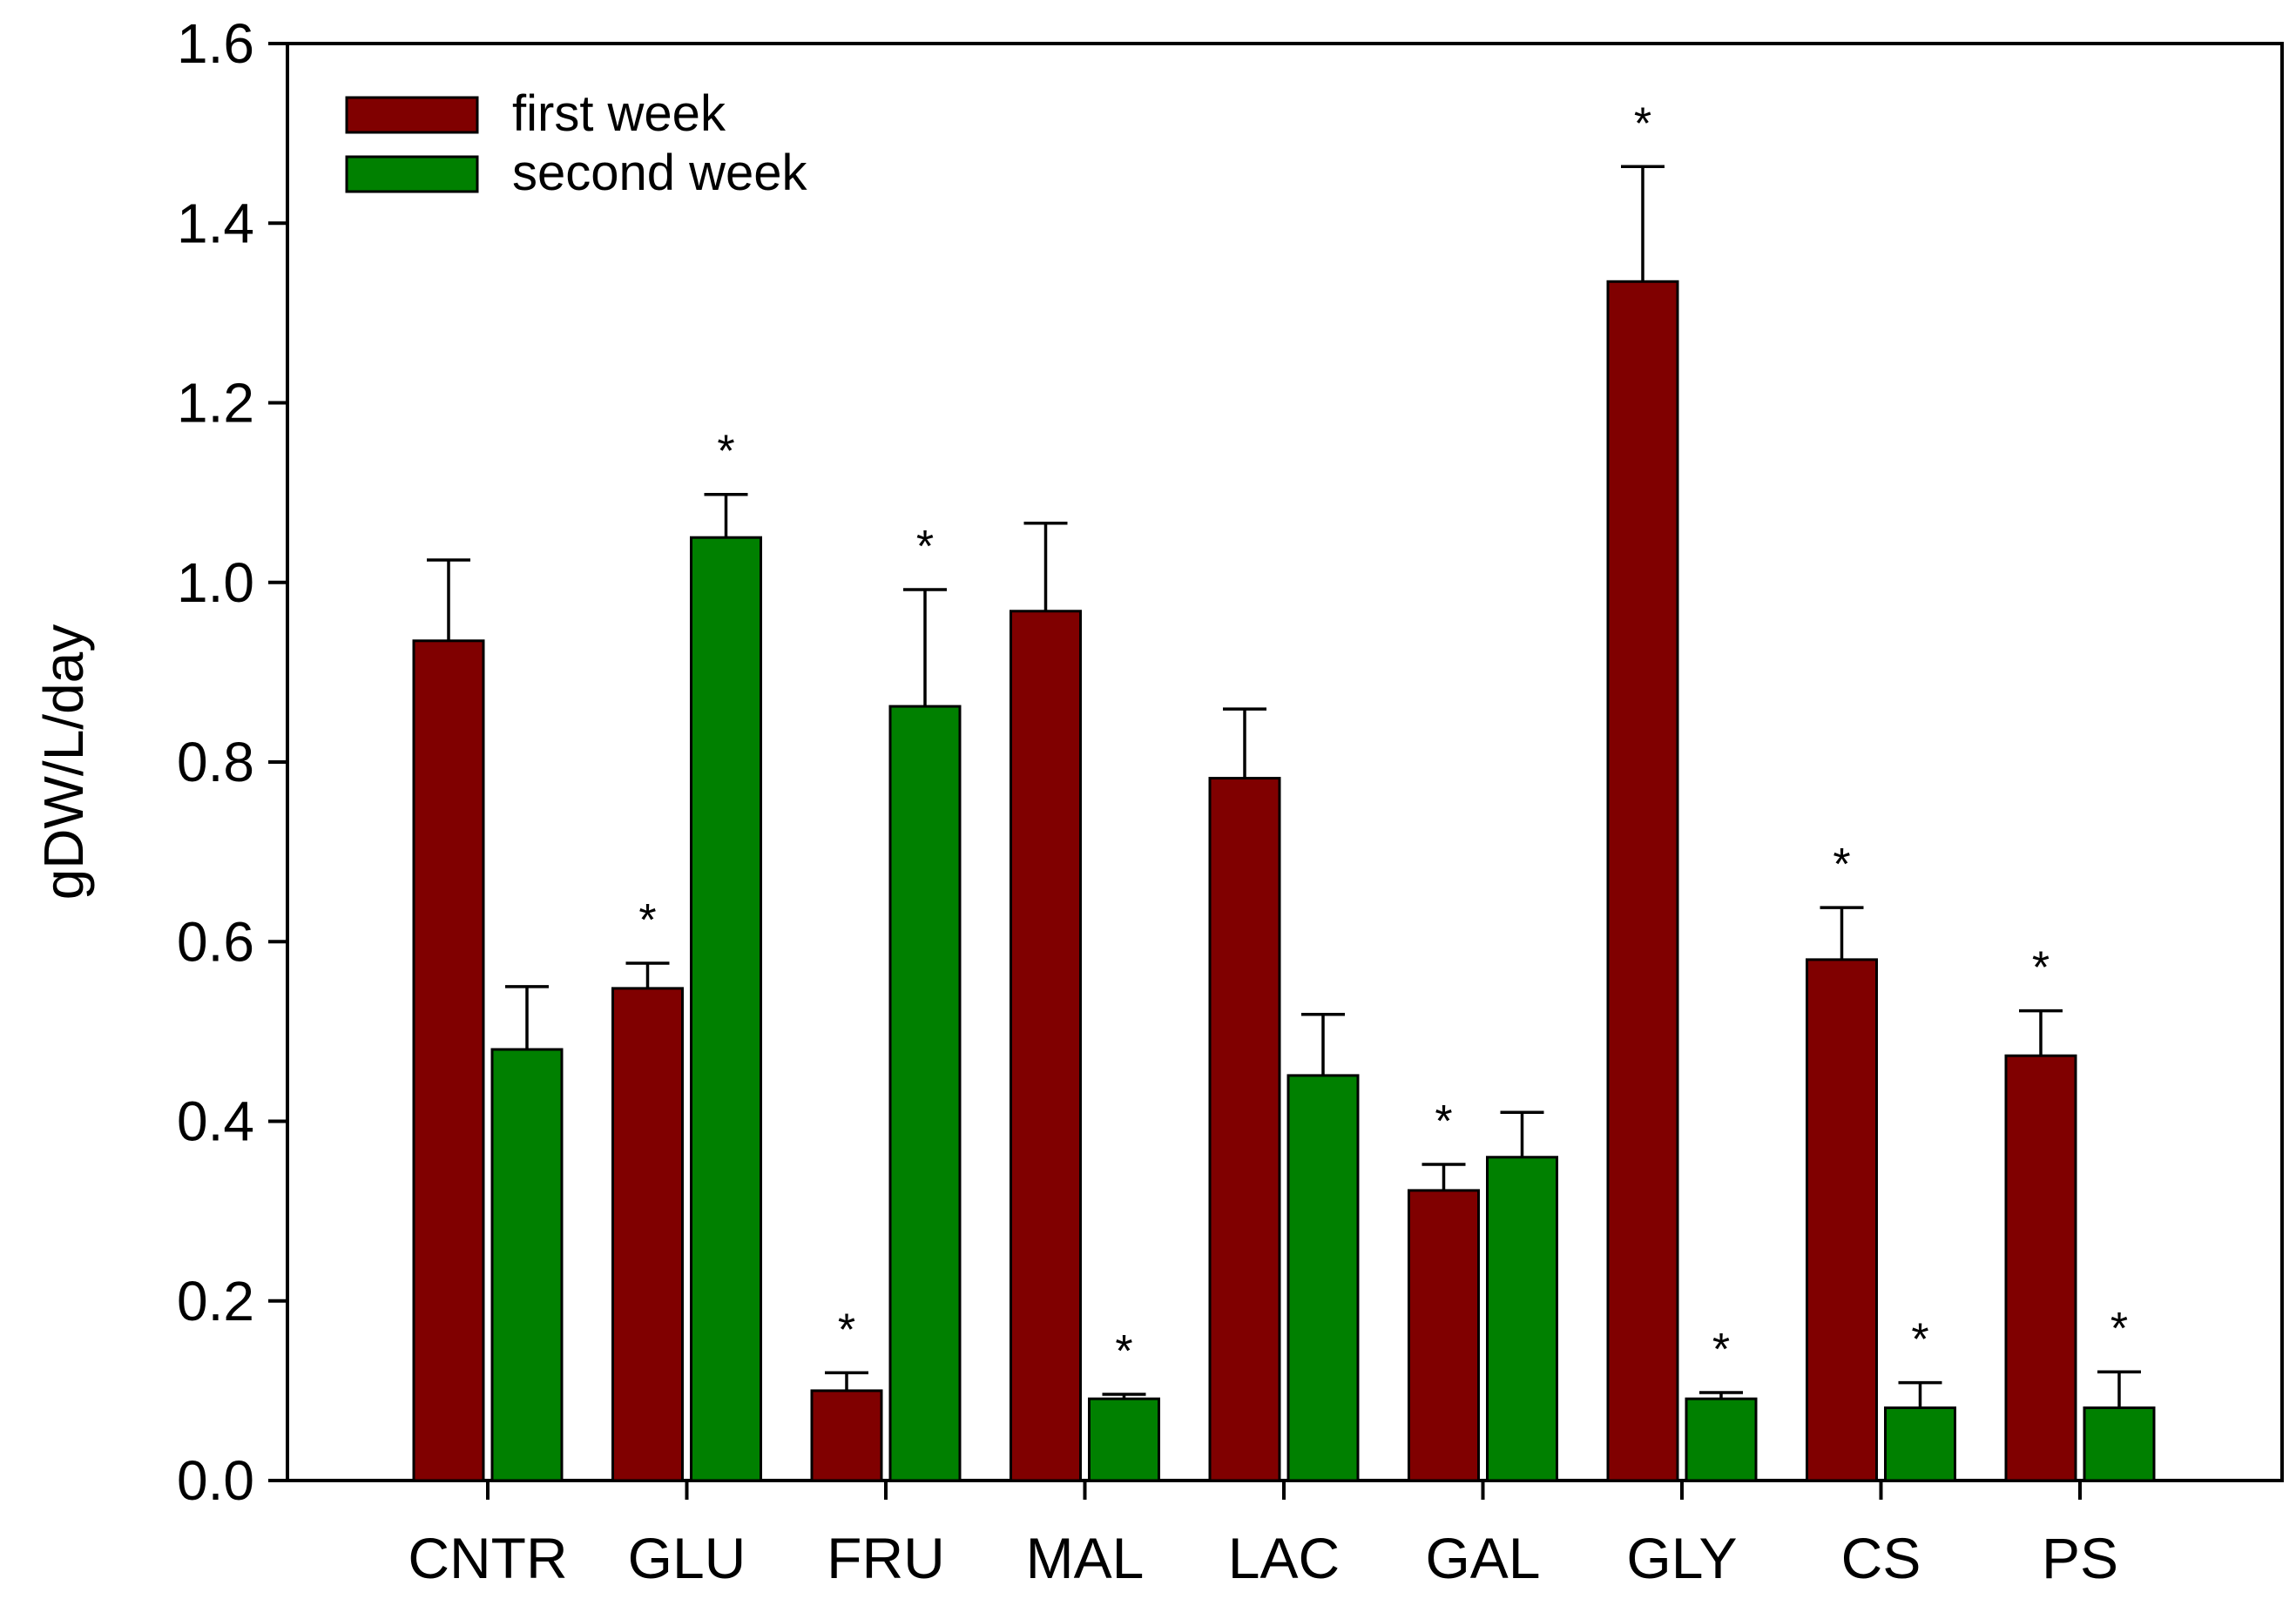  I want to click on x-tick-label-gal: GAL, so click(1483, 1558).